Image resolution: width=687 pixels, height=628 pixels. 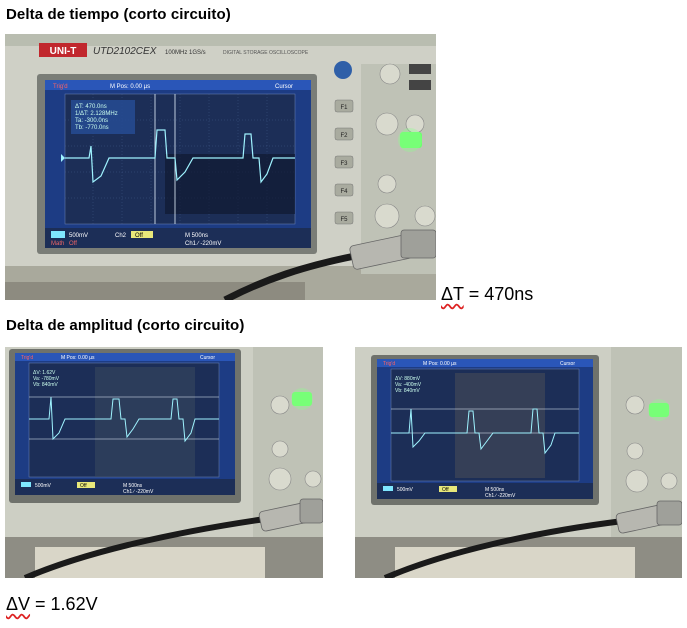 I want to click on trig-status-2: Trig'd, so click(x=27, y=358).